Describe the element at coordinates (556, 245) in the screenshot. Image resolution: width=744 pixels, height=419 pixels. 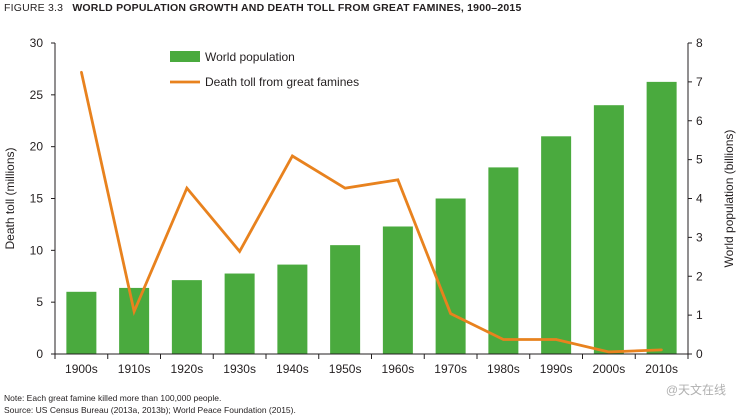
I see `population-bar-1990s` at that location.